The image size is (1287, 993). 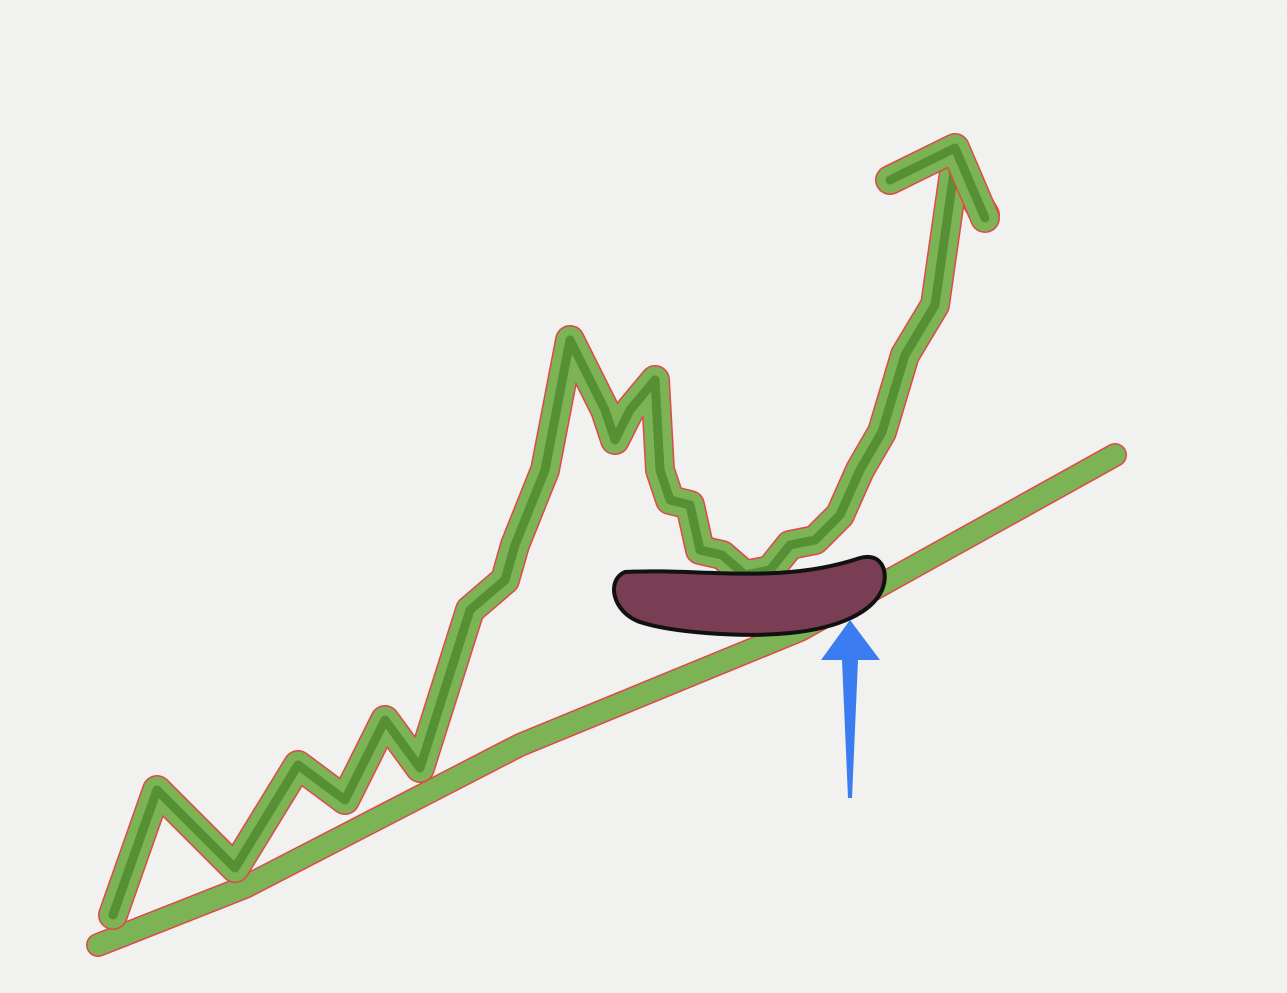 I want to click on price-path-arrowhead-inner, so click(x=937, y=183).